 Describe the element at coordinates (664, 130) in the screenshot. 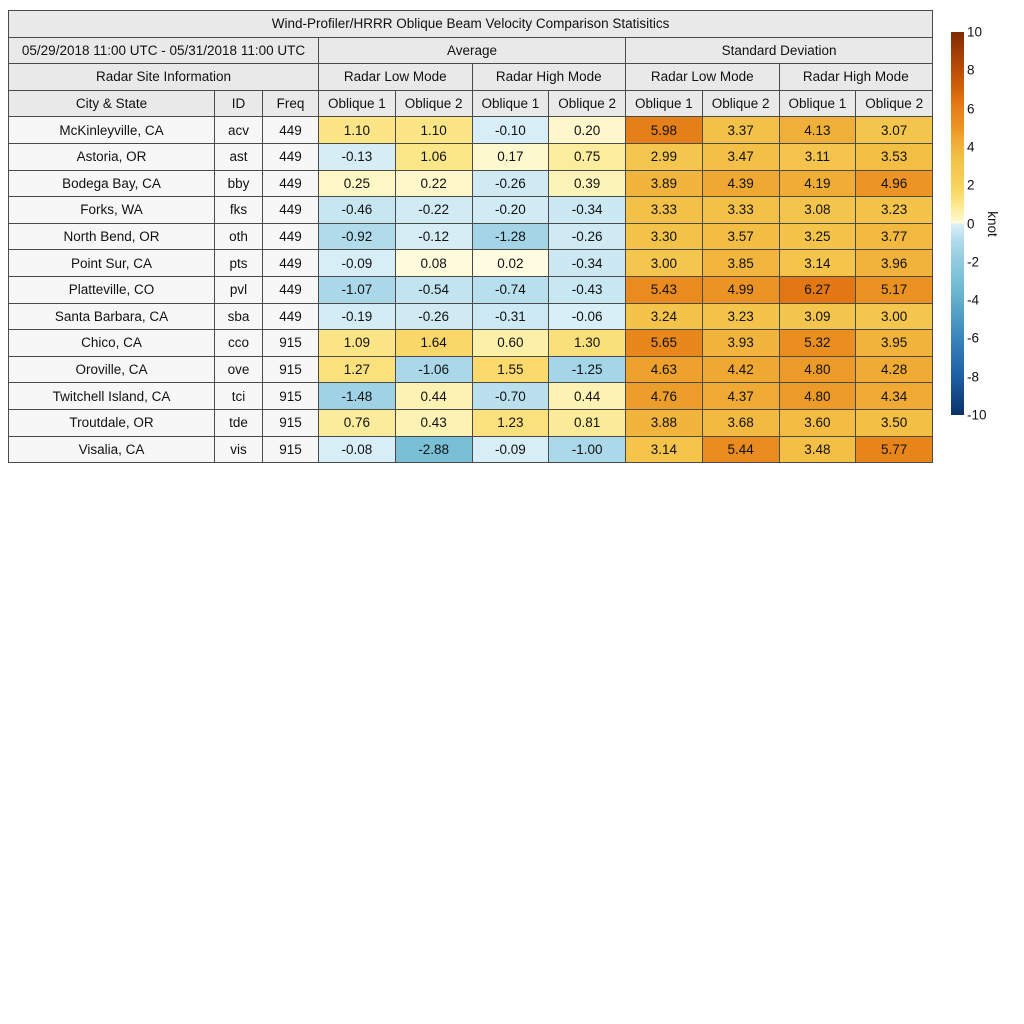

I see `value-cell: 5.98` at that location.